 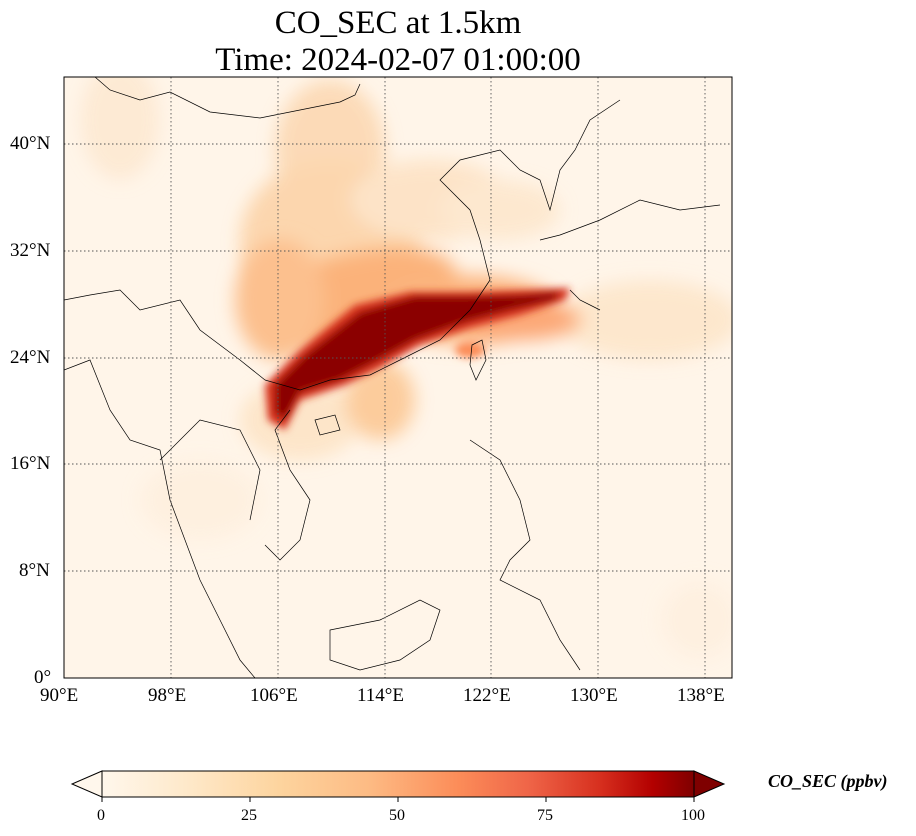 I want to click on map-title-line1: CO_SEC at 1.5km, so click(x=398, y=23).